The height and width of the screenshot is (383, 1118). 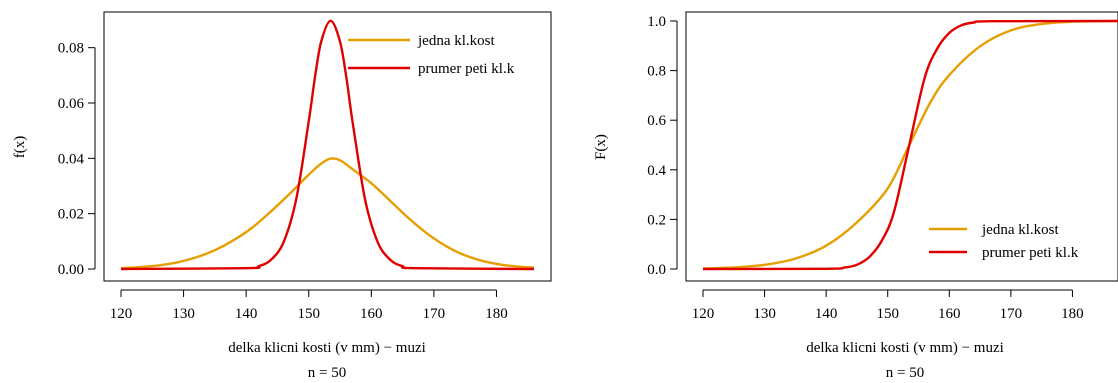 I want to click on y-tick-label: 0.0, so click(x=656, y=270).